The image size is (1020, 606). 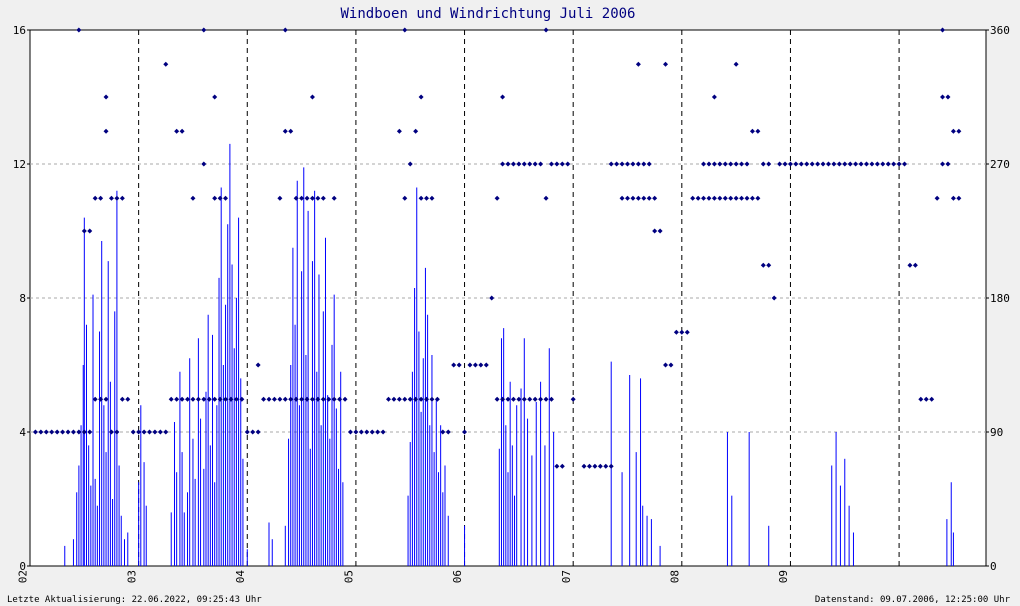 What do you see at coordinates (1000, 30) in the screenshot?
I see `y-right-tick-label: 360` at bounding box center [1000, 30].